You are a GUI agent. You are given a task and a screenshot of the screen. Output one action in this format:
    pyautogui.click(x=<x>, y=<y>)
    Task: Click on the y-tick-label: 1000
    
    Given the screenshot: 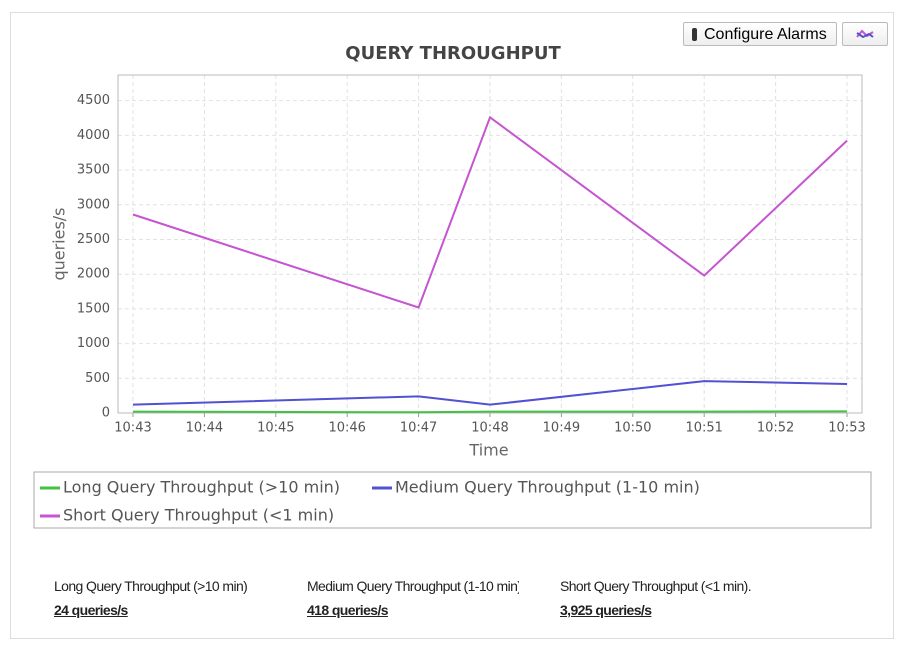 What is the action you would take?
    pyautogui.click(x=93, y=343)
    